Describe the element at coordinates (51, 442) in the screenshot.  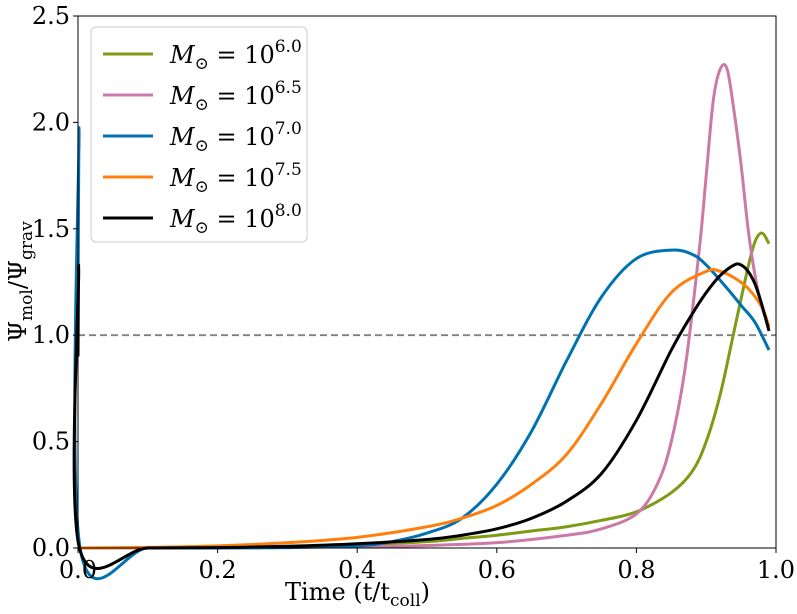
I see `y-tick-label: 0.5` at that location.